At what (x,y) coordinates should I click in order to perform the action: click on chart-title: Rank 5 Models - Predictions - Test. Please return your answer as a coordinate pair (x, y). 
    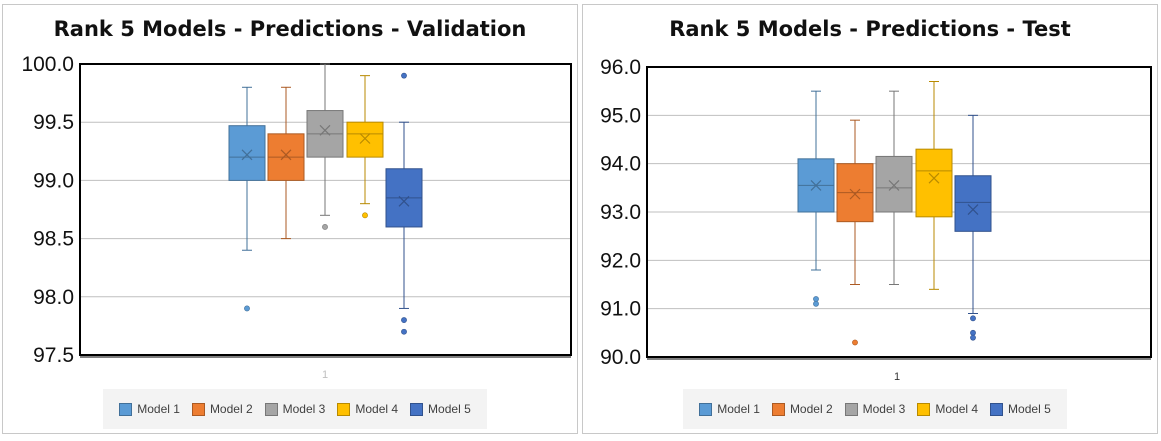
    Looking at the image, I should click on (870, 29).